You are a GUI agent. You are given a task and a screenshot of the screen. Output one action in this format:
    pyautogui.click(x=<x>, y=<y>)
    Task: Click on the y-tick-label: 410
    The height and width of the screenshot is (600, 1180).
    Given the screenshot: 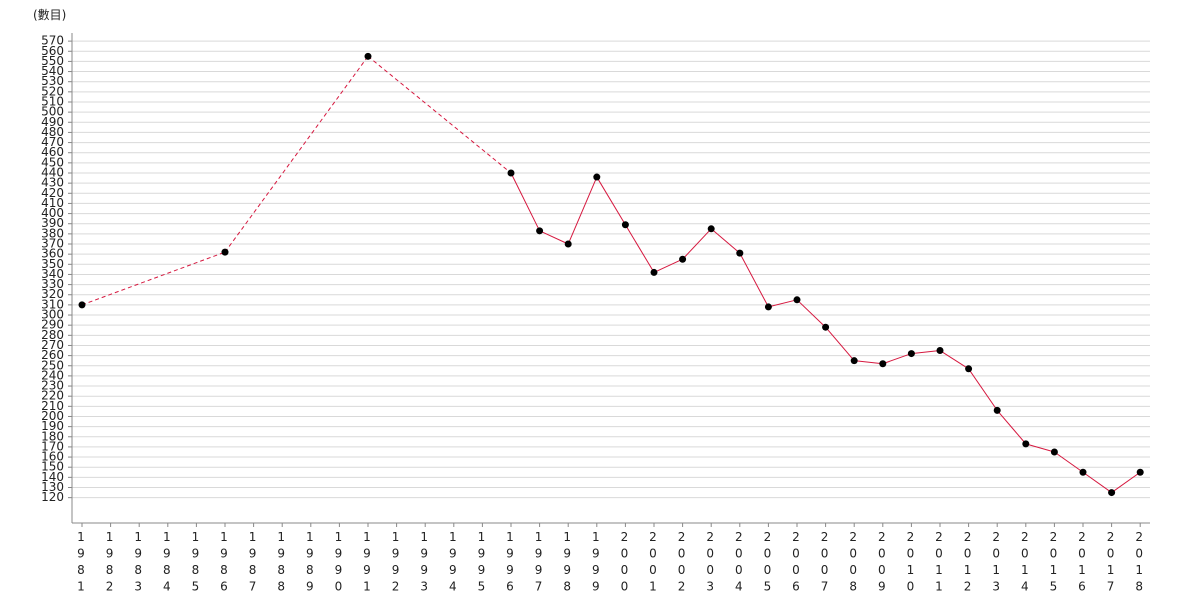 What is the action you would take?
    pyautogui.click(x=52, y=203)
    